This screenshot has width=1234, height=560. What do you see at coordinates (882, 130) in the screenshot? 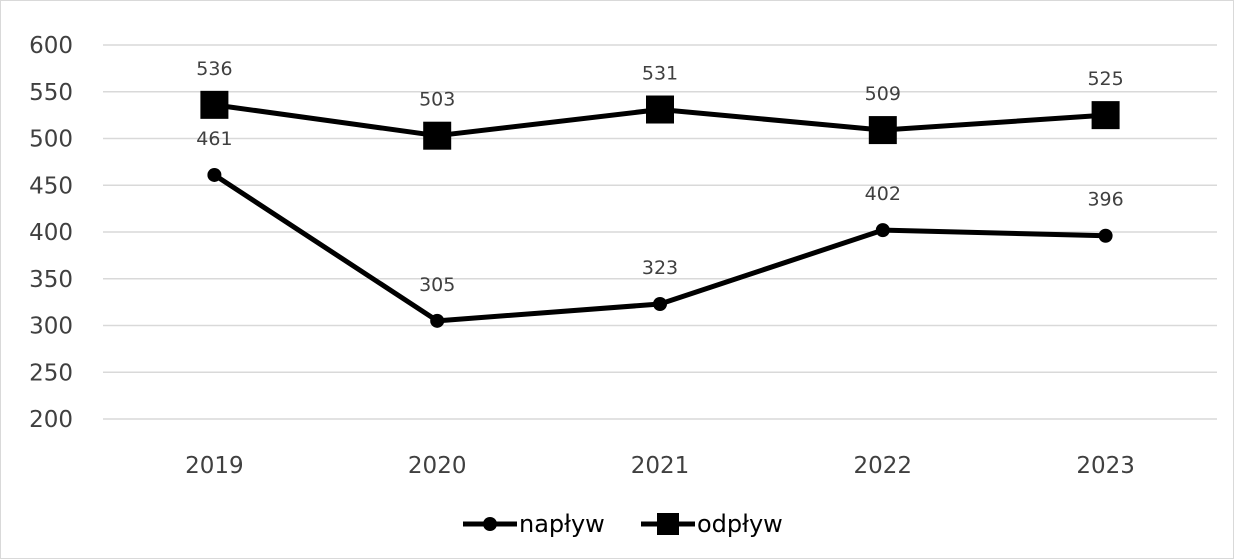
I see `marker-odpływ-2022` at bounding box center [882, 130].